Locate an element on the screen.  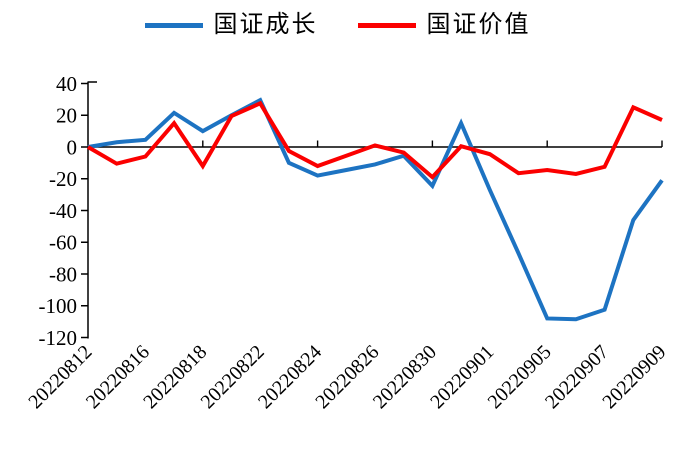
y-tick-label: -100 is located at coordinates (58, 306).